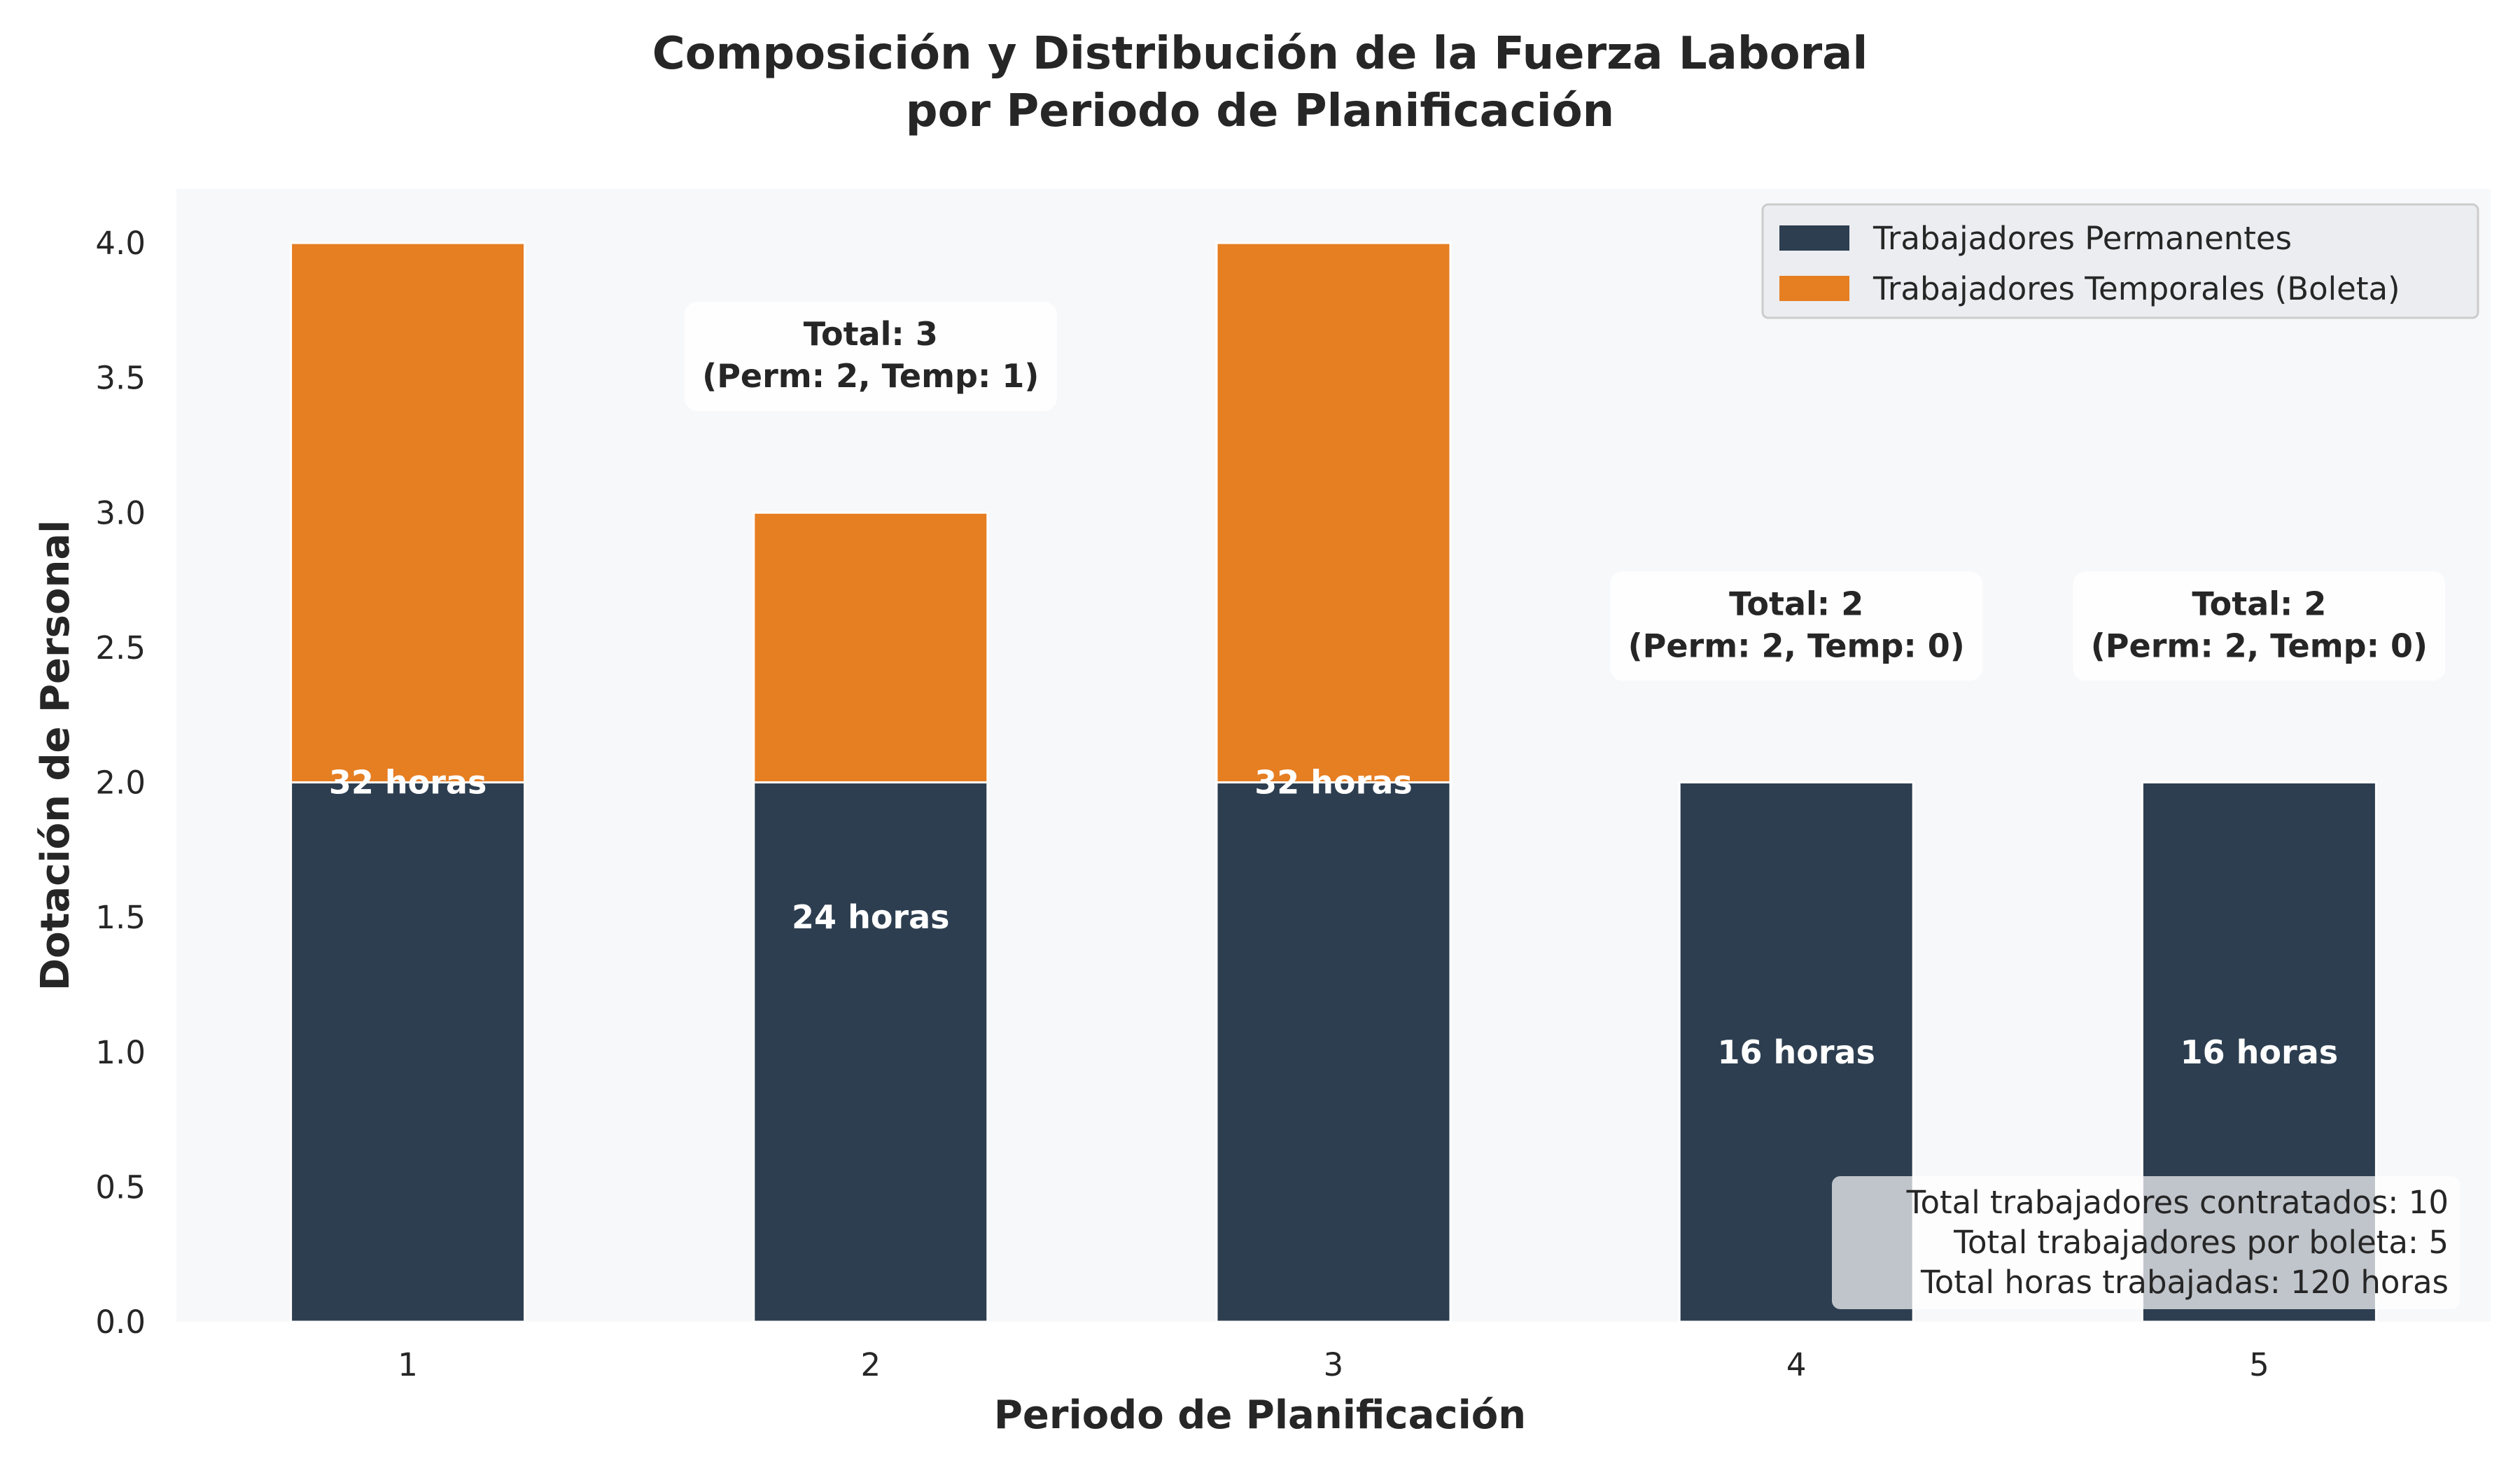  What do you see at coordinates (1796, 1364) in the screenshot?
I see `x-tick-label: 4` at bounding box center [1796, 1364].